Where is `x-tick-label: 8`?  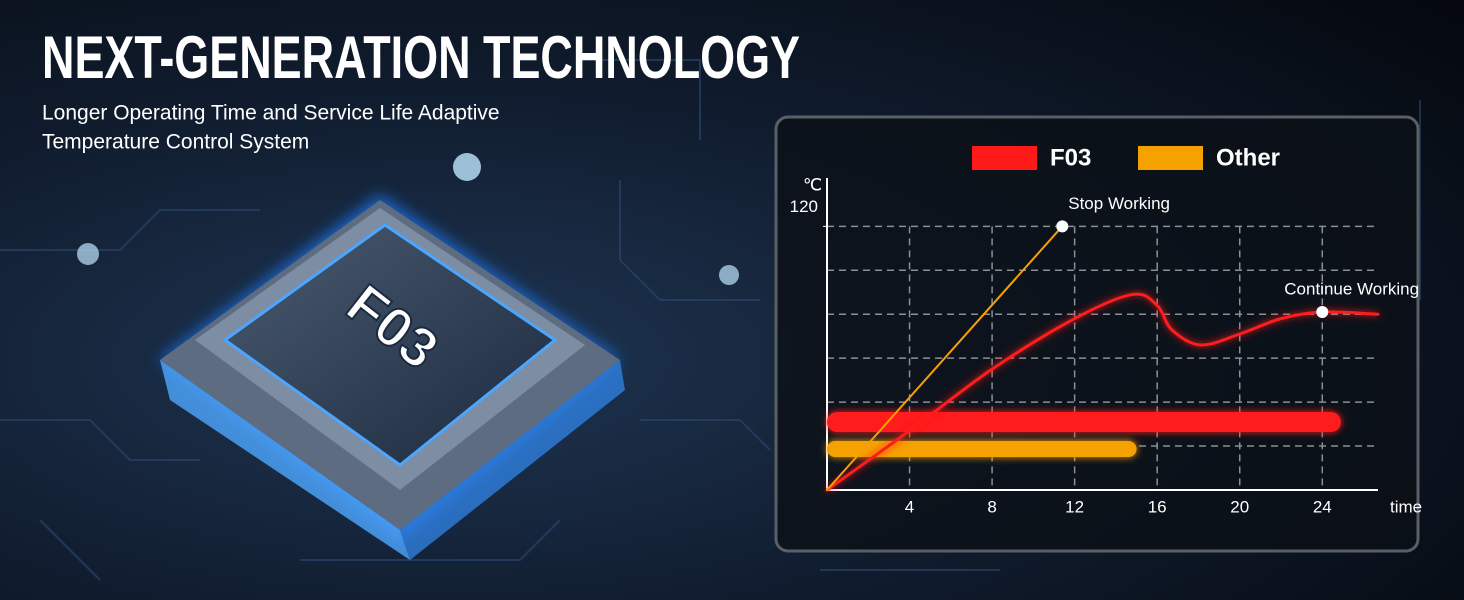 x-tick-label: 8 is located at coordinates (991, 506).